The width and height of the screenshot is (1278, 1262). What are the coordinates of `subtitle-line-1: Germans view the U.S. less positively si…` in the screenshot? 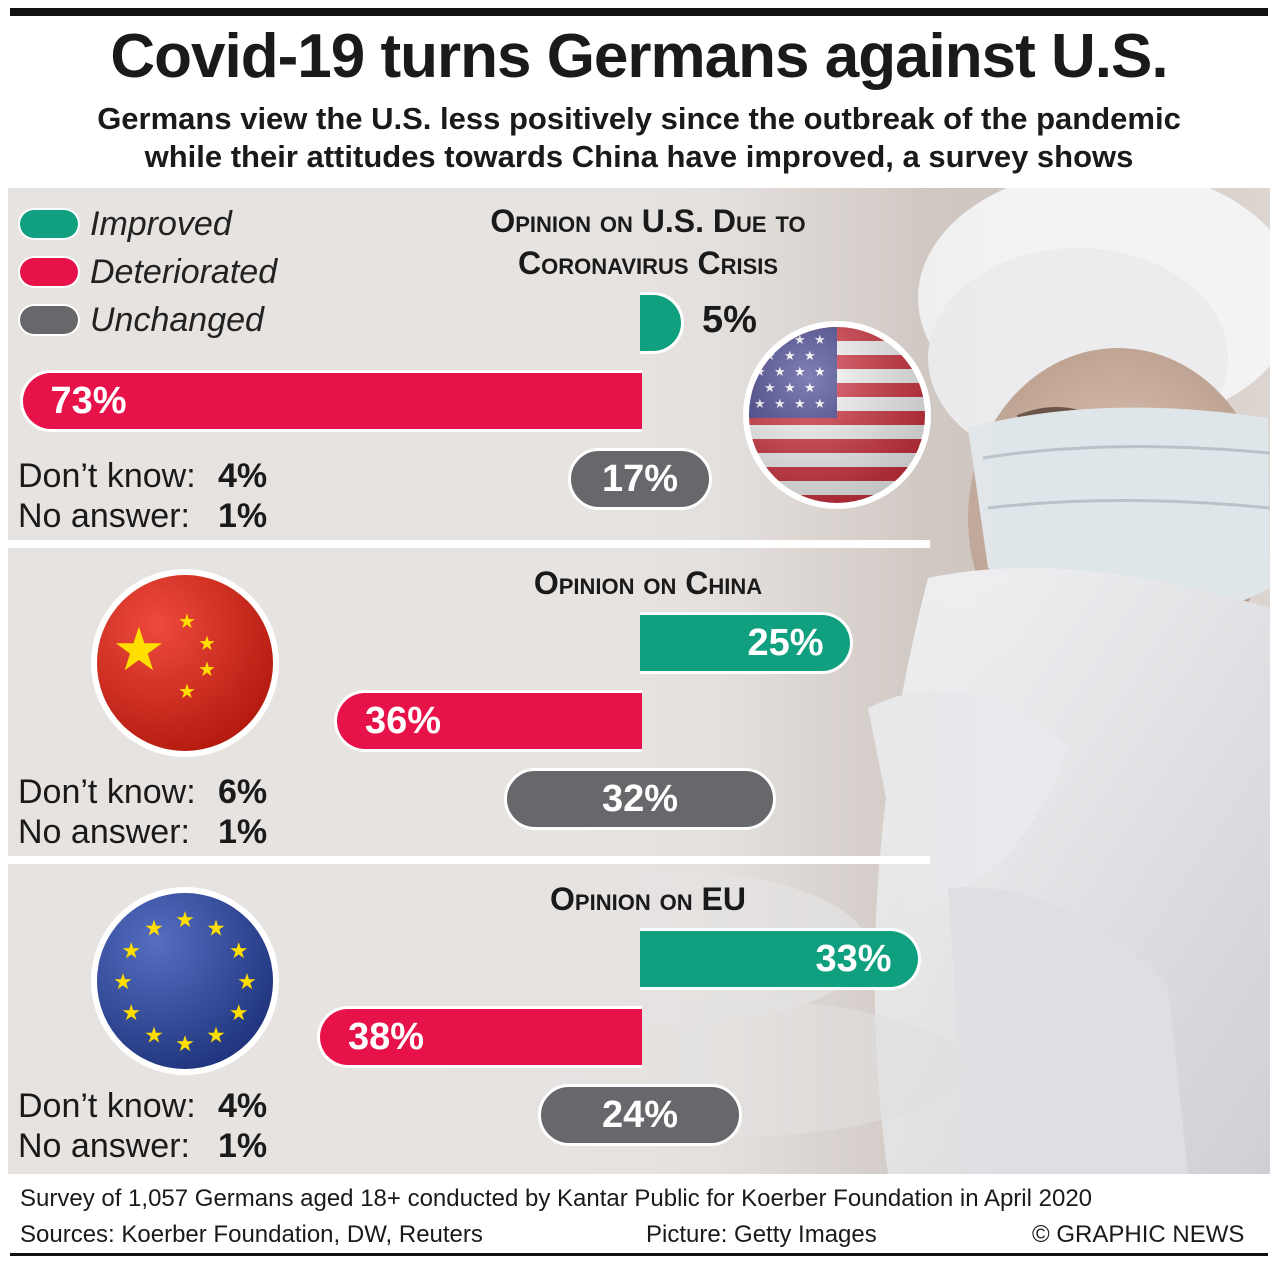 It's located at (639, 118).